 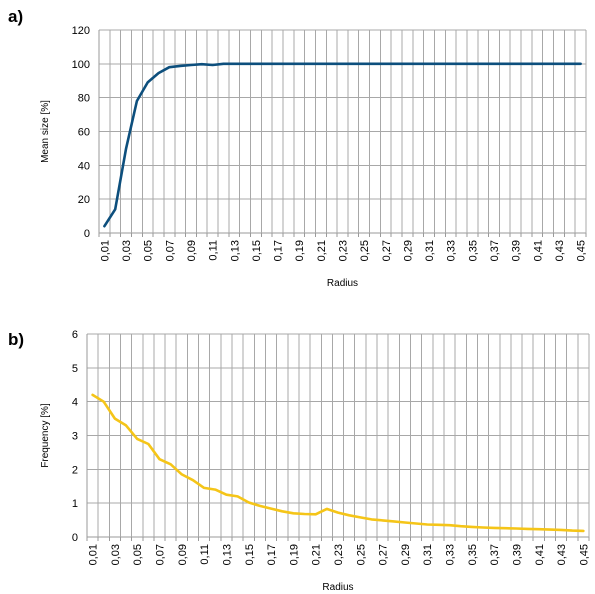 I want to click on x-tick-label-a: 0,29, so click(x=408, y=250).